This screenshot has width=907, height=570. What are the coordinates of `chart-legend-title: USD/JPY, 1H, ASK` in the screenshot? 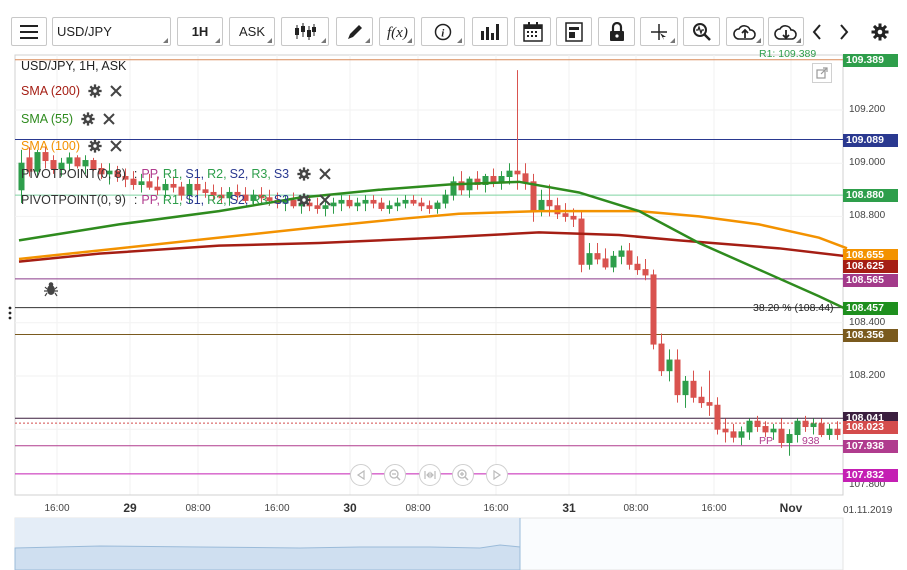 It's located at (73, 66).